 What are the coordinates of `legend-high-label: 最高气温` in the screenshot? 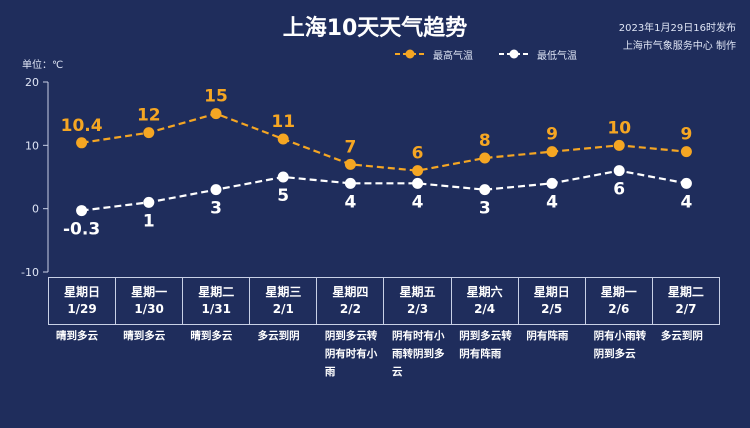 It's located at (453, 56).